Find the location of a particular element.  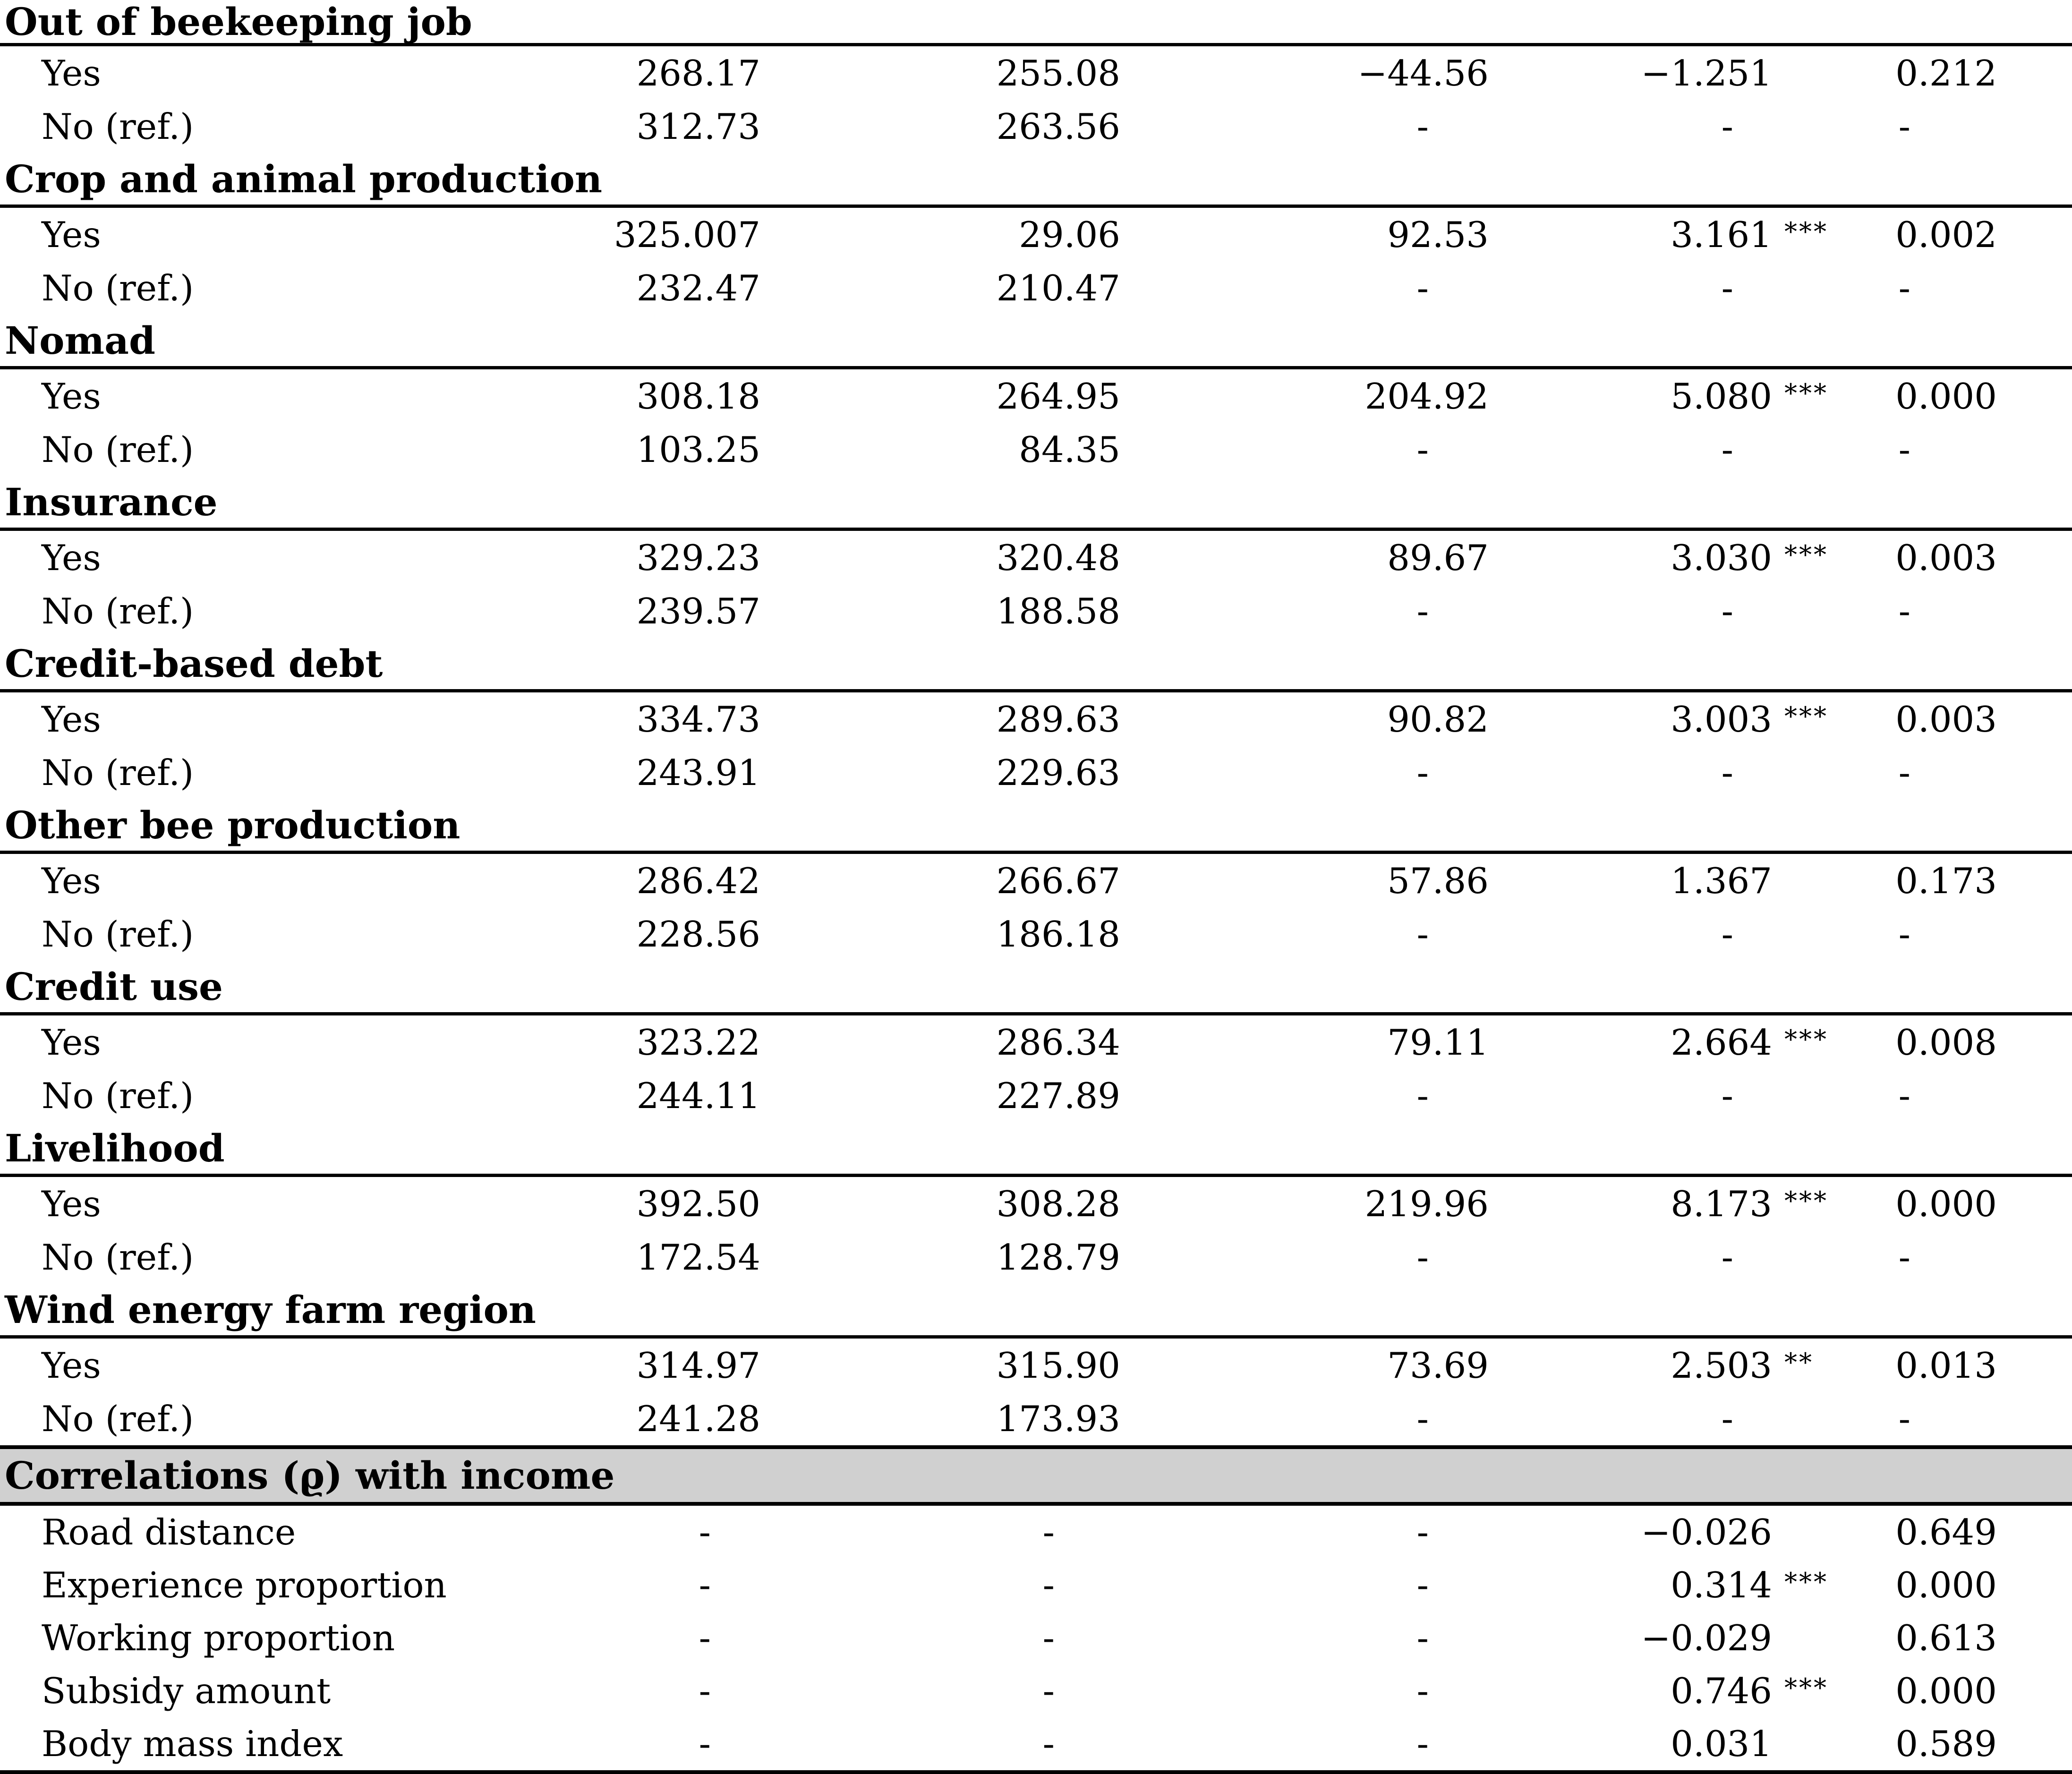

value-cell-col5: 0.212 is located at coordinates (1946, 73).